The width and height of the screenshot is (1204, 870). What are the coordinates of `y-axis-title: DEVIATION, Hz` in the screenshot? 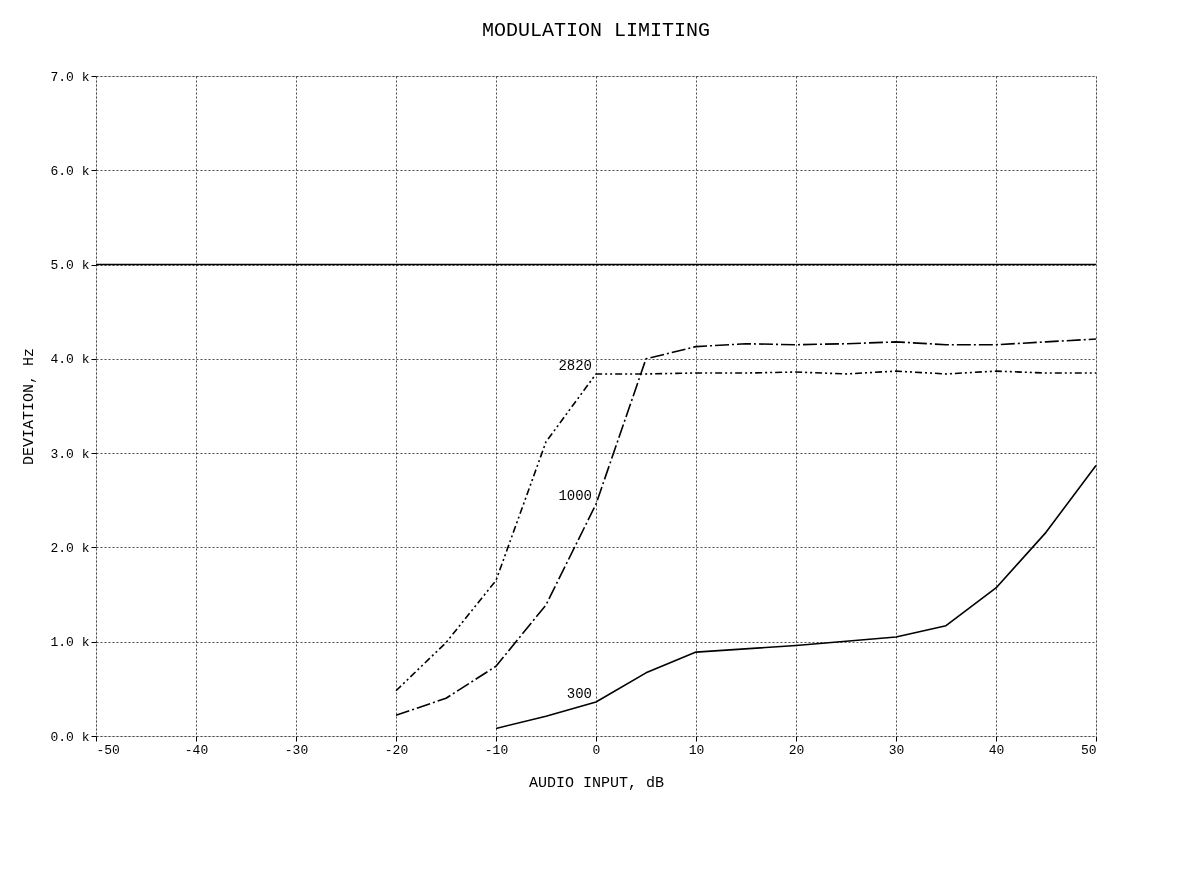 It's located at (30, 406).